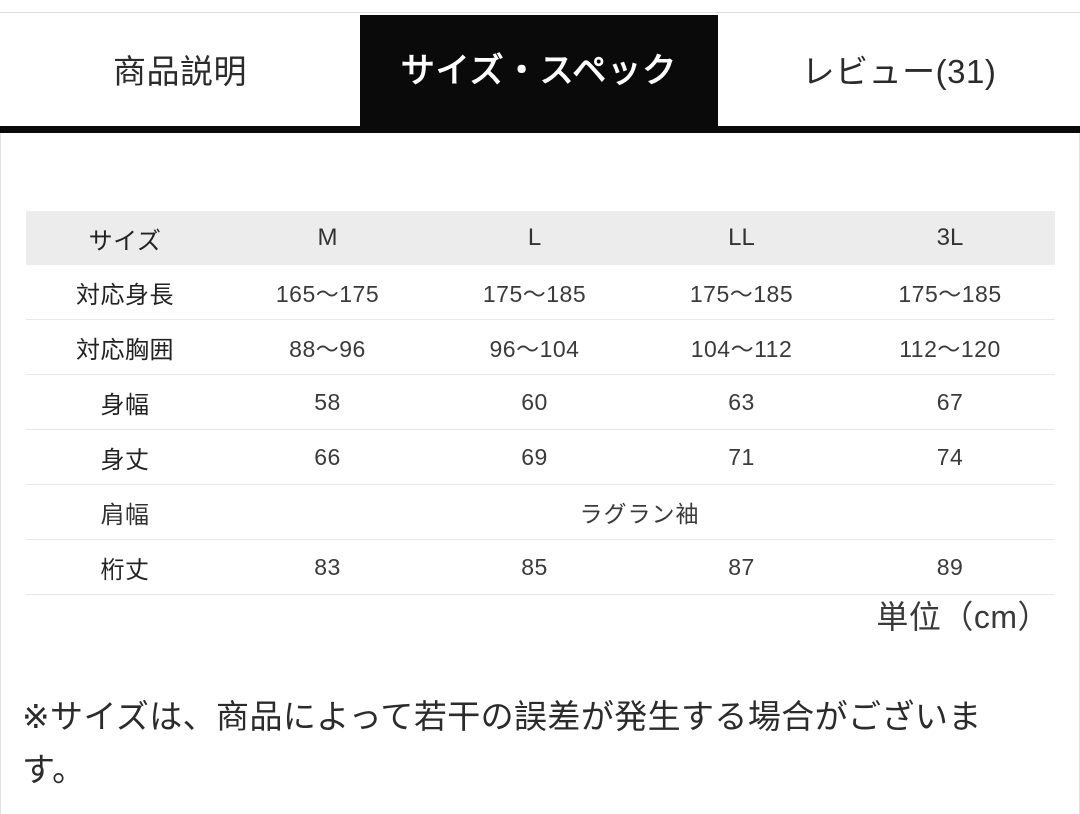 The height and width of the screenshot is (814, 1080). Describe the element at coordinates (125, 405) in the screenshot. I see `row-label-mihaba: 身幅` at that location.